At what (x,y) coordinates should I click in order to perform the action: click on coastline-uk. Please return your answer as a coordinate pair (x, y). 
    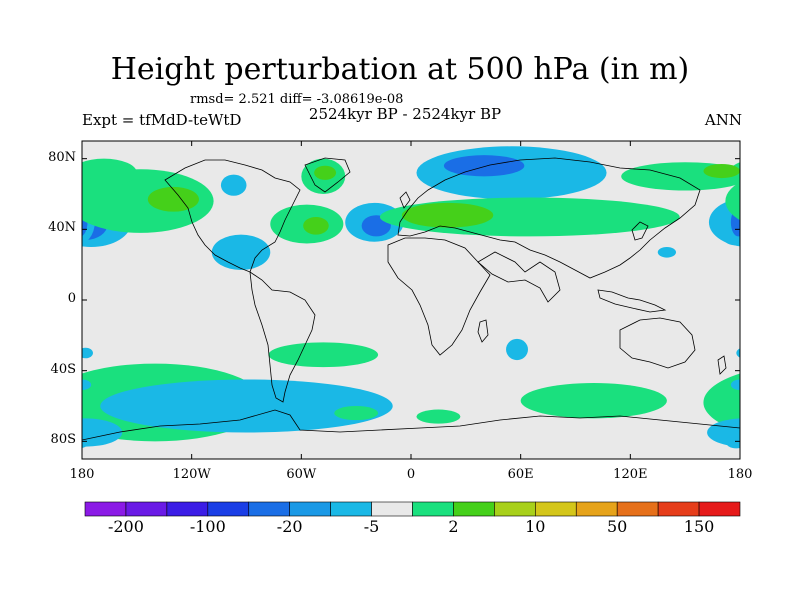
    Looking at the image, I should click on (405, 200).